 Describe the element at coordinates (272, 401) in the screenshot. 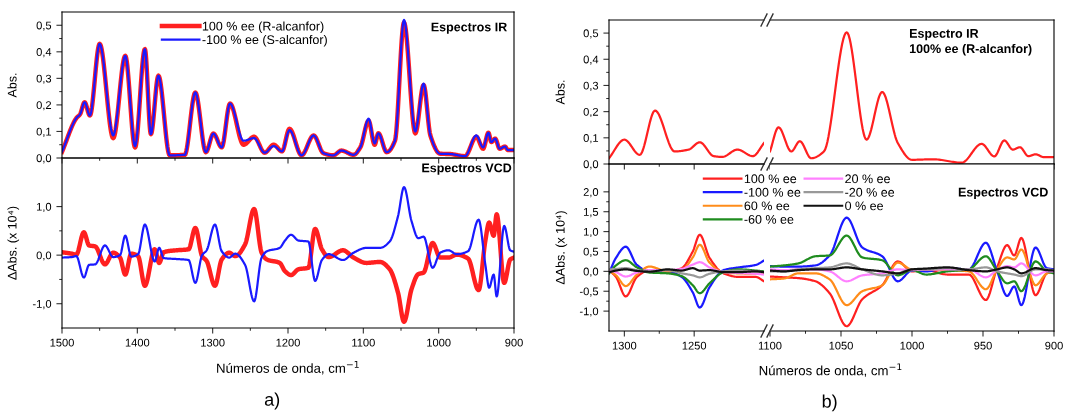

I see `text: a)` at that location.